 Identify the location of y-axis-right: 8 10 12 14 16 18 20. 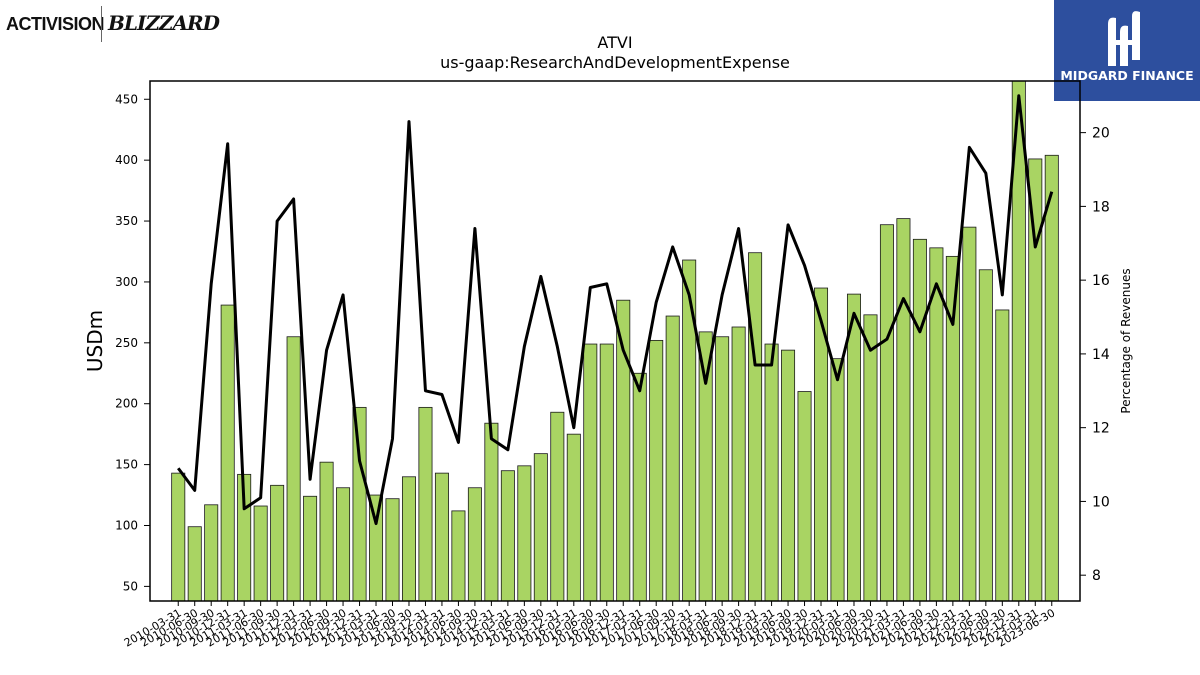
(1095, 355).